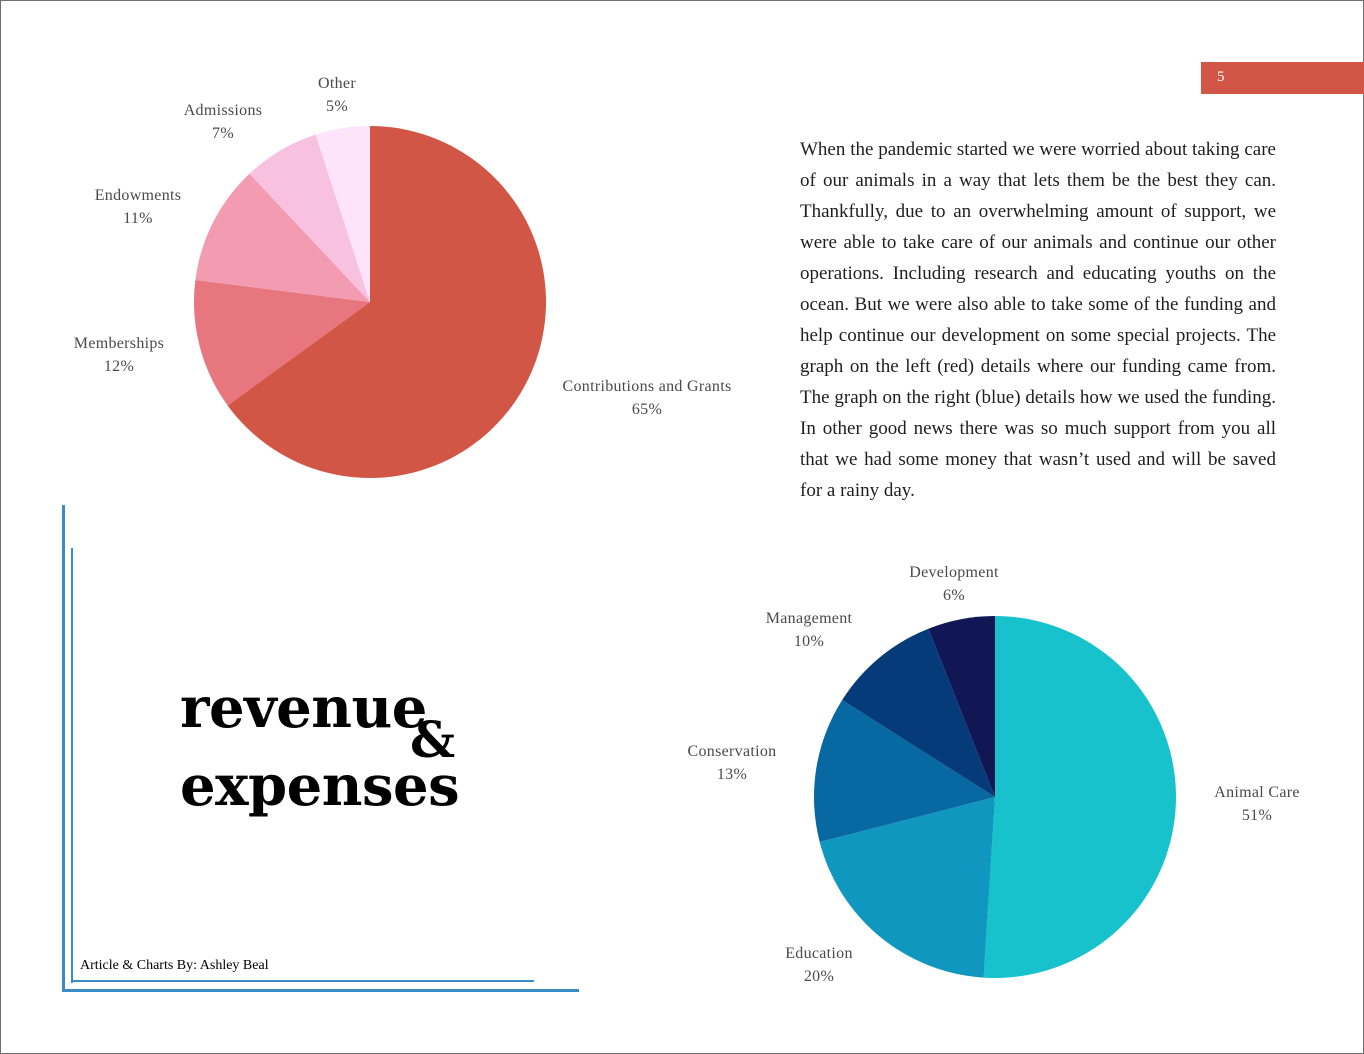 The width and height of the screenshot is (1364, 1054). I want to click on slice-label: Other, so click(337, 83).